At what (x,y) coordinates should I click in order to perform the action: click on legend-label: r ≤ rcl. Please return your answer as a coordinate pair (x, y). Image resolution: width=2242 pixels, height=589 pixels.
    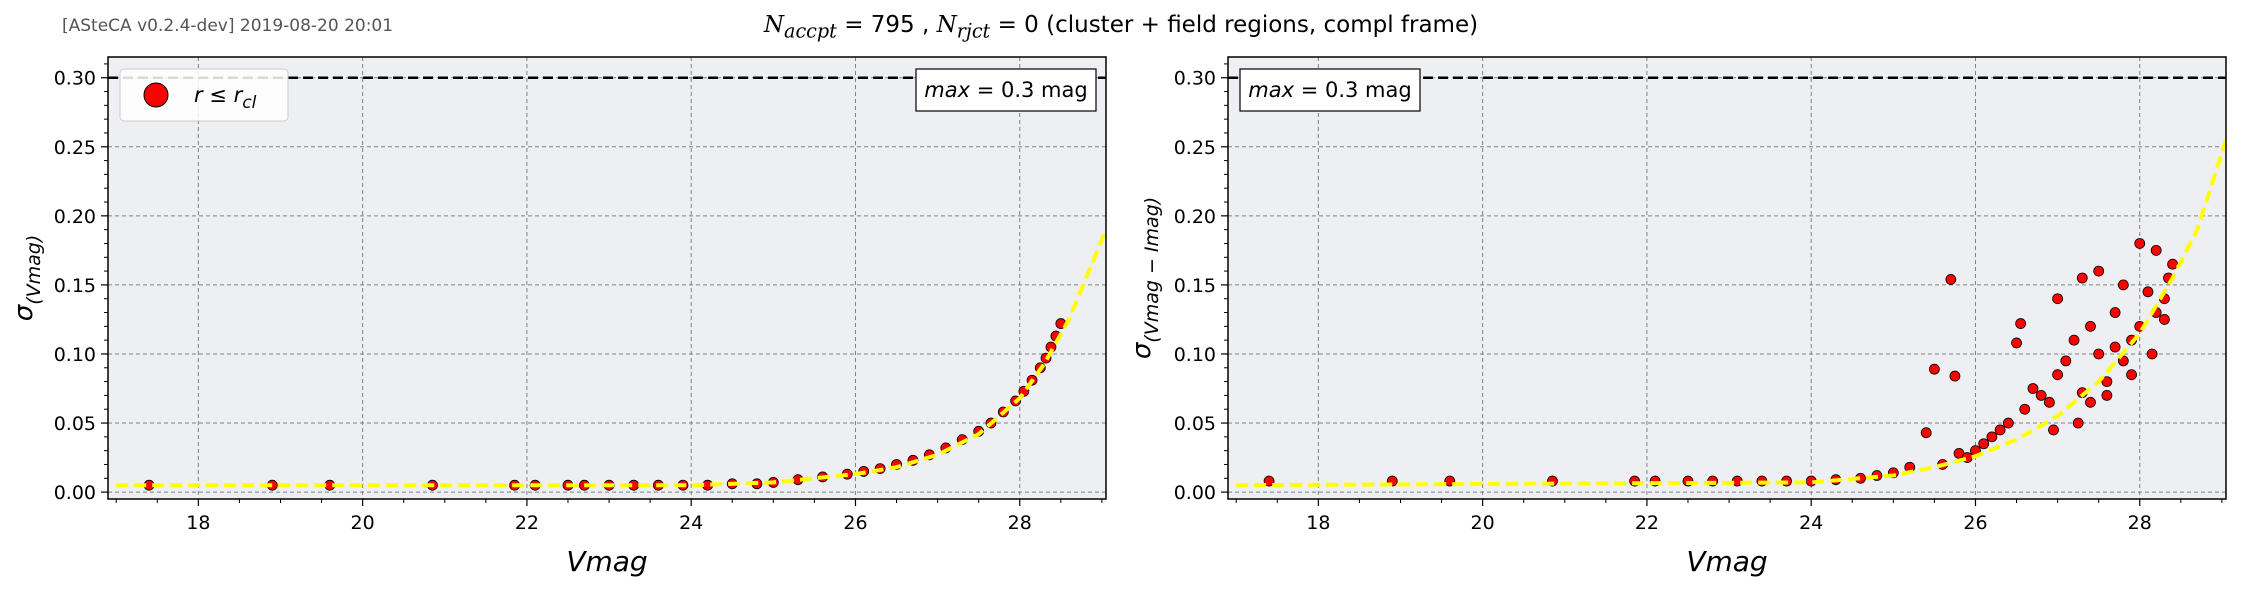
    Looking at the image, I should click on (225, 98).